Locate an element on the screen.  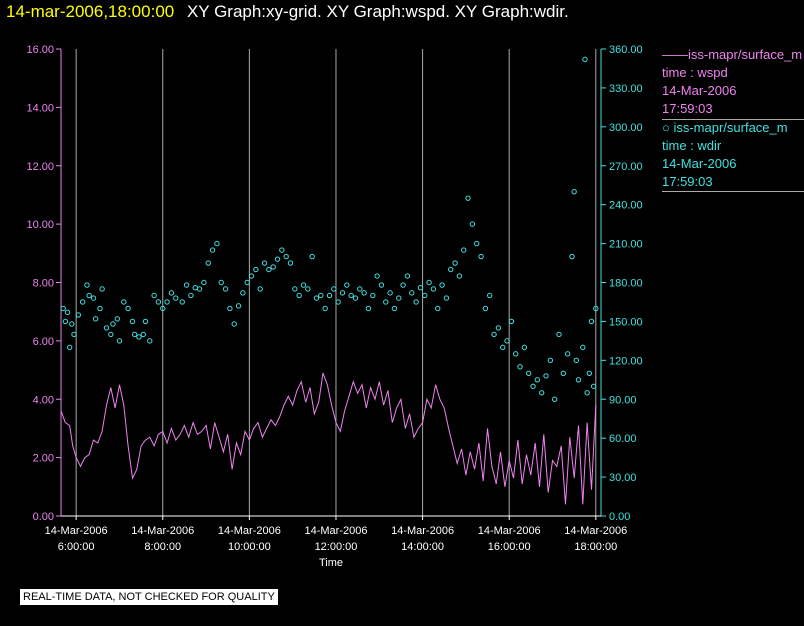
right-tick-label: 360.00 is located at coordinates (626, 50).